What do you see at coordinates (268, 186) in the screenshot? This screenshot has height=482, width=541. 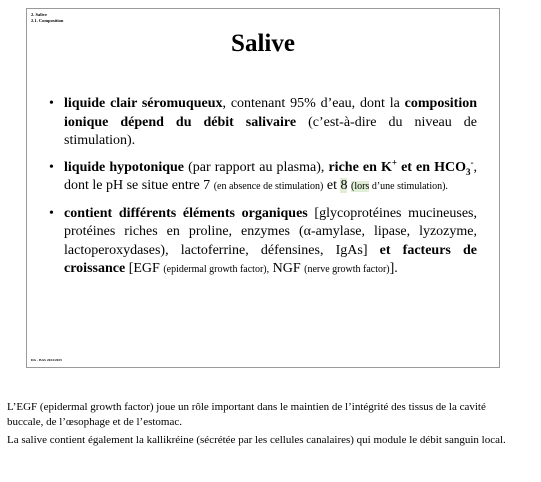 I see `bullet2-small-1: (en absence de stimulation)` at bounding box center [268, 186].